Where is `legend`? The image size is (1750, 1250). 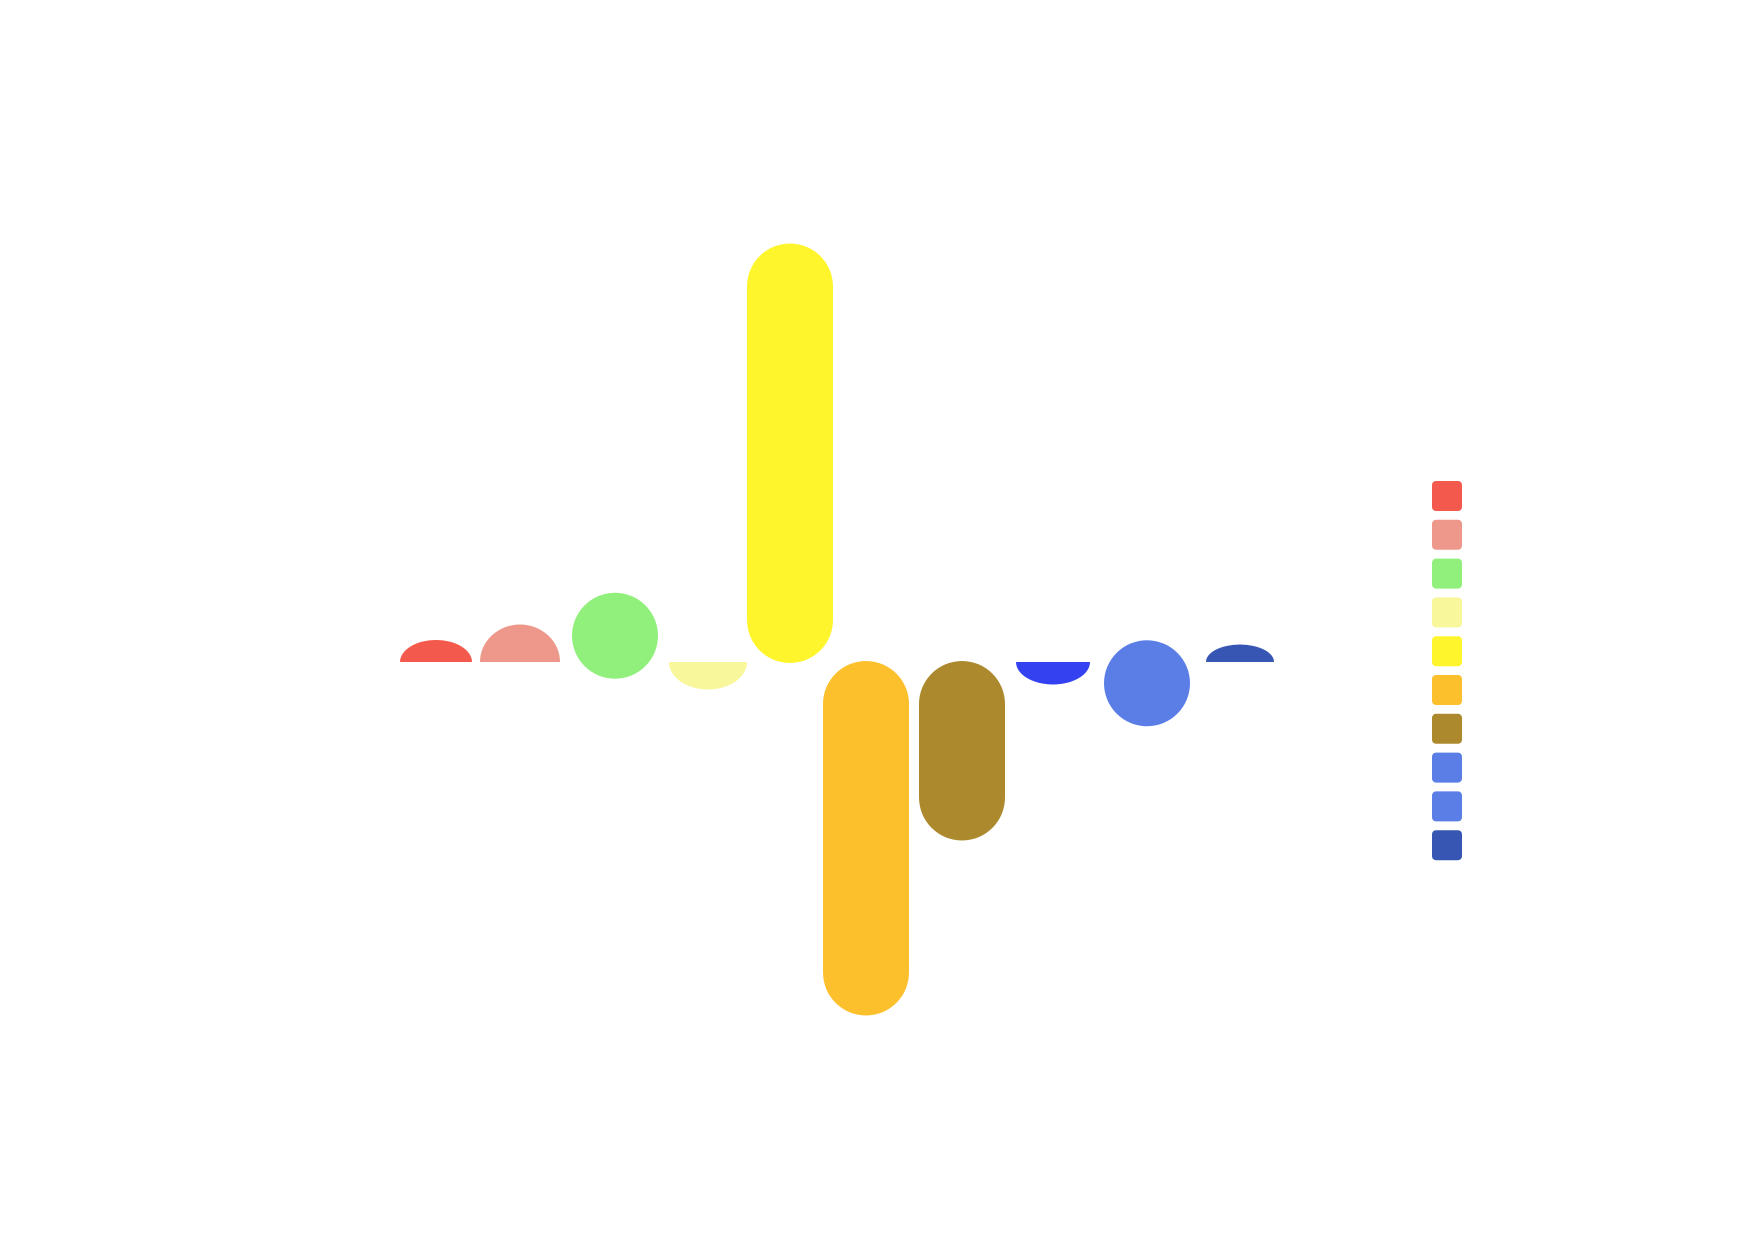 legend is located at coordinates (1447, 671).